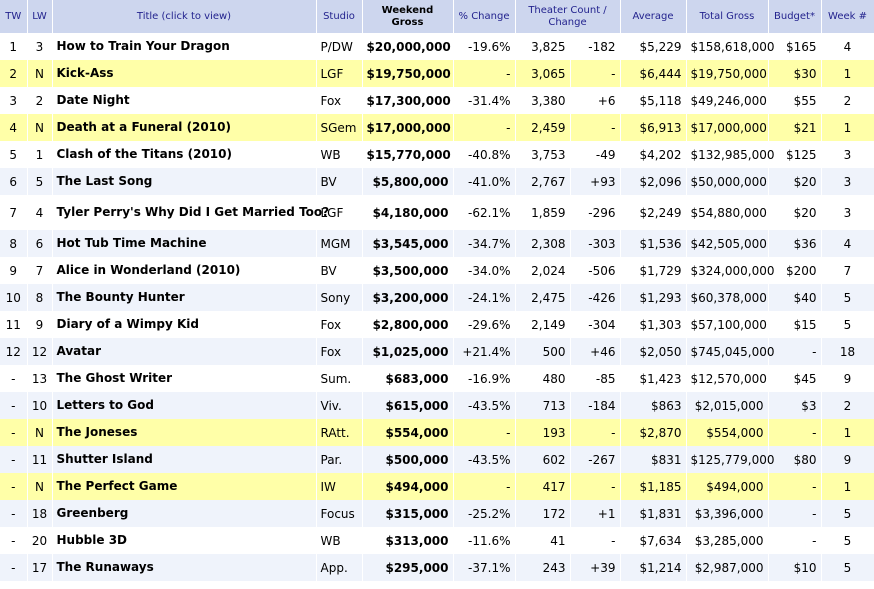  Describe the element at coordinates (184, 127) in the screenshot. I see `movie-title-link: Death at a Funeral (2010)` at that location.